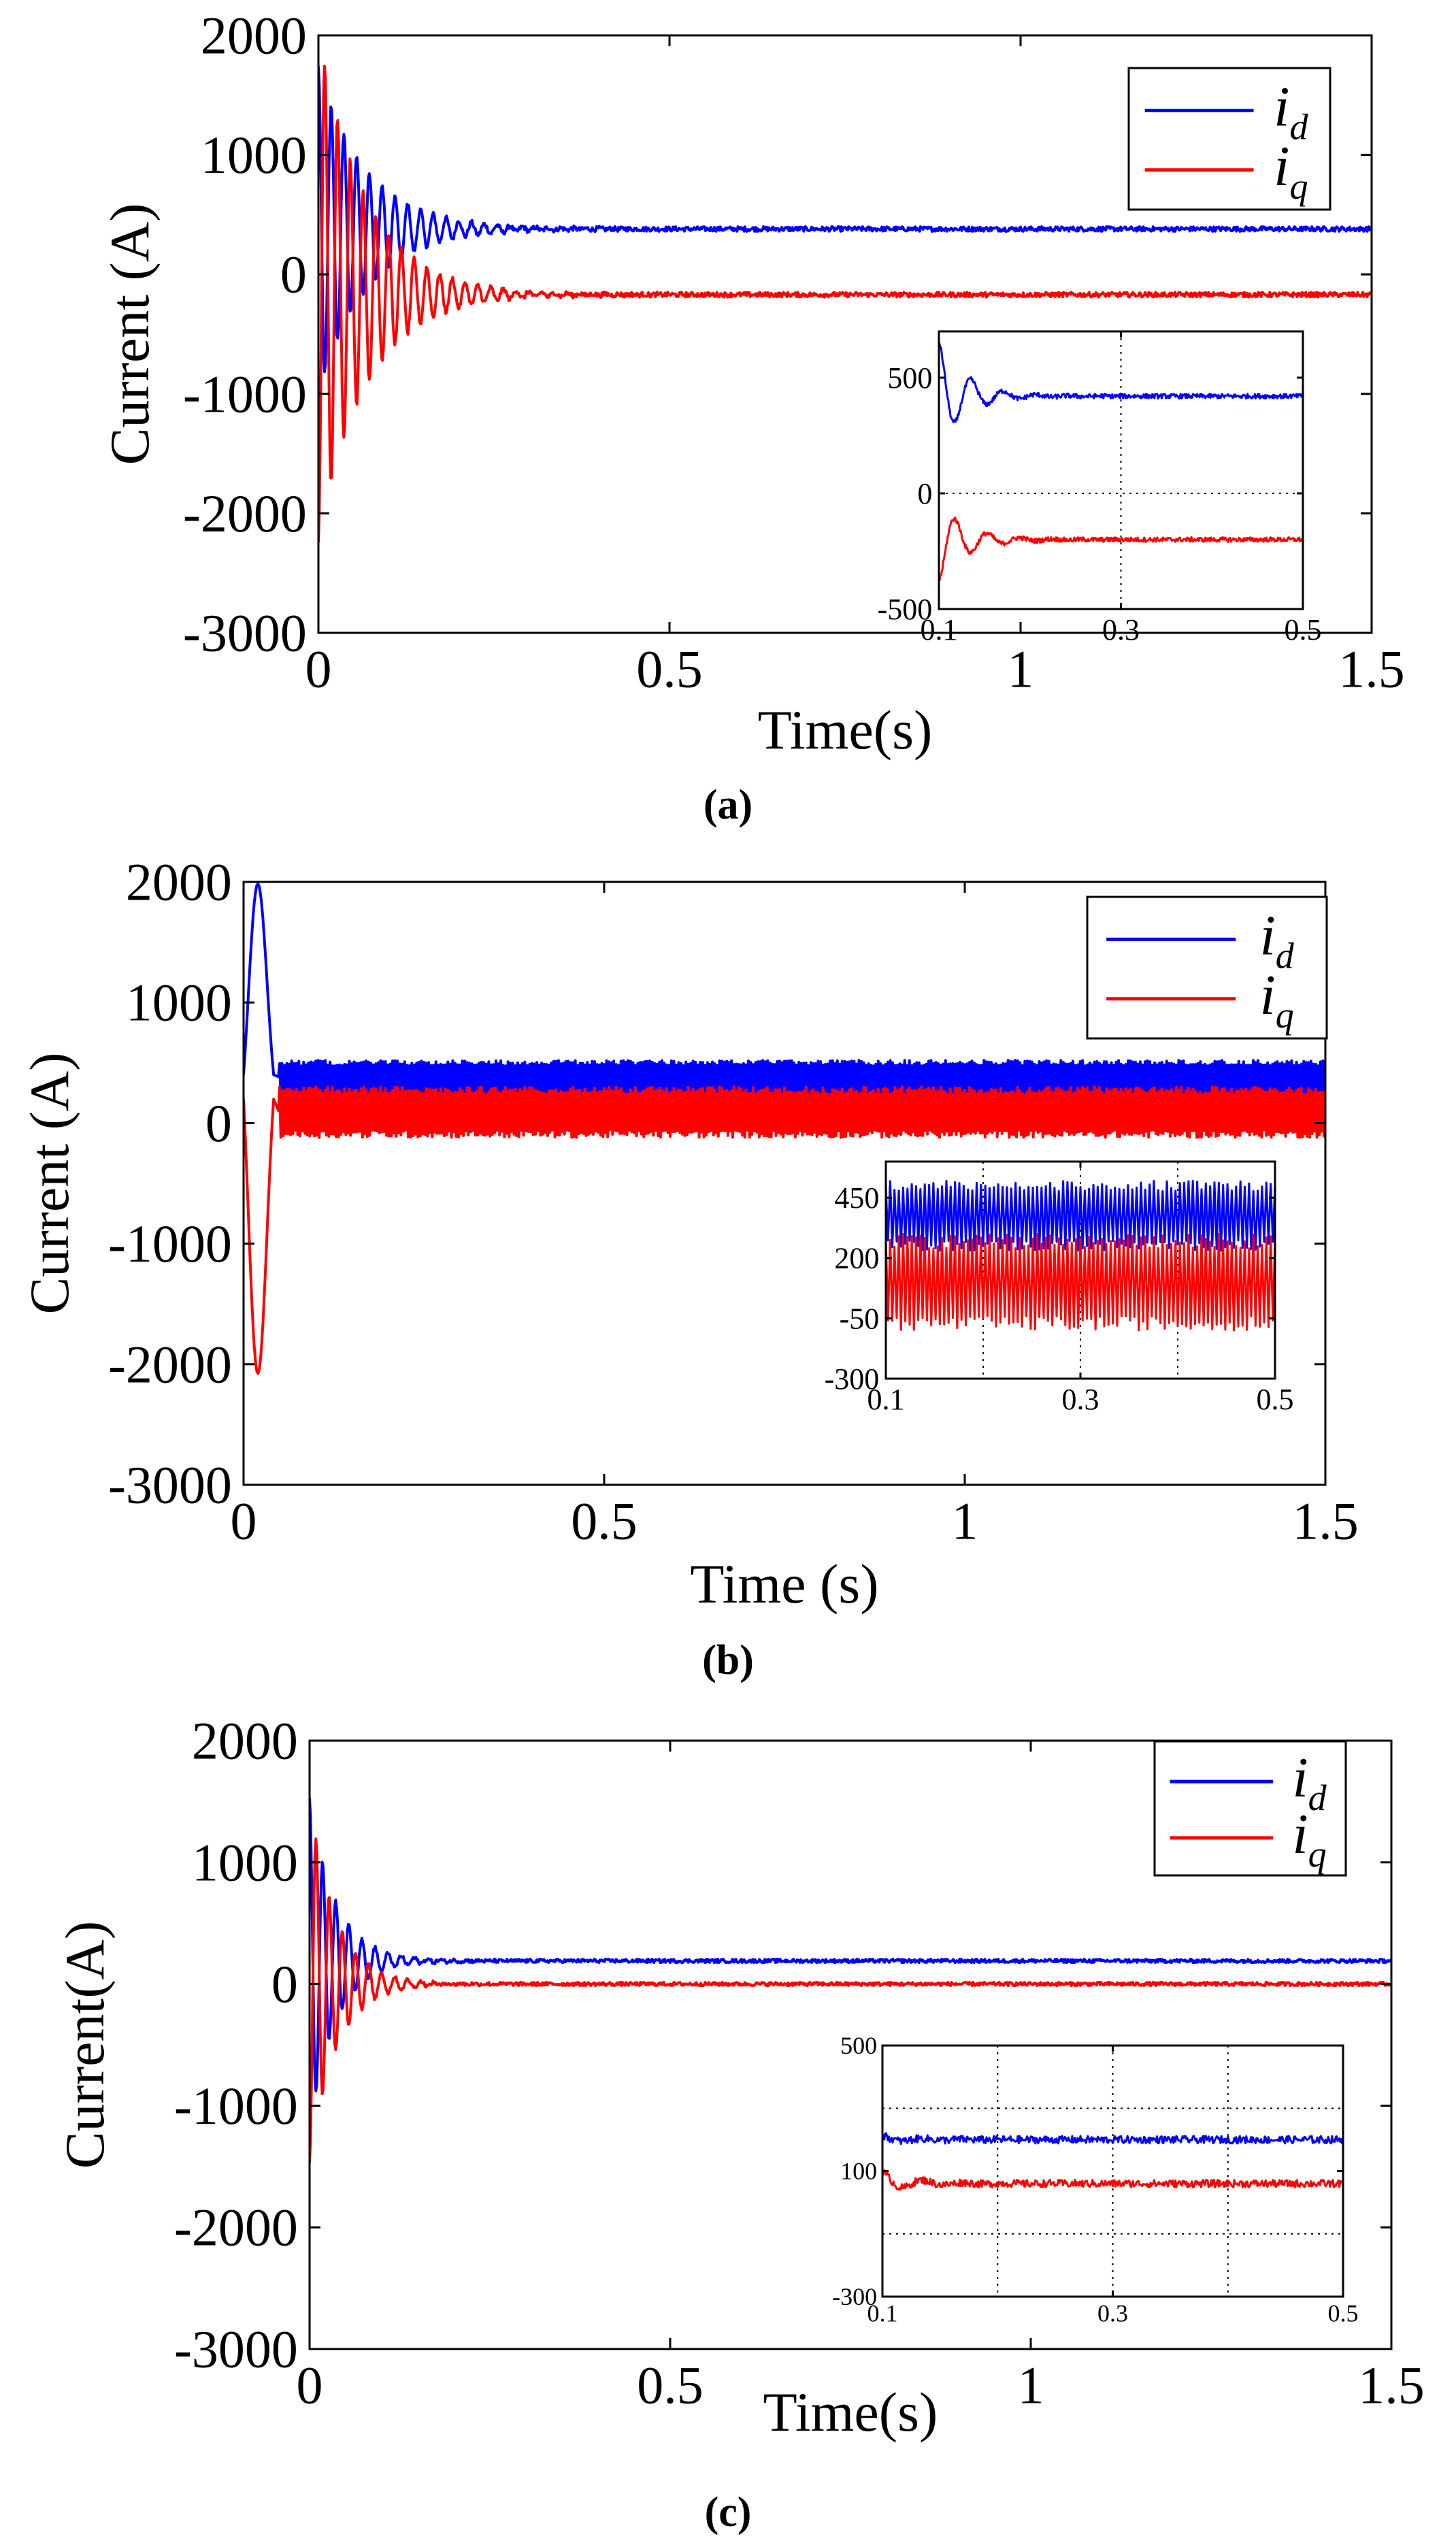 This screenshot has width=1456, height=2545. Describe the element at coordinates (785, 990) in the screenshot. I see `panel-b-series-i_d` at that location.